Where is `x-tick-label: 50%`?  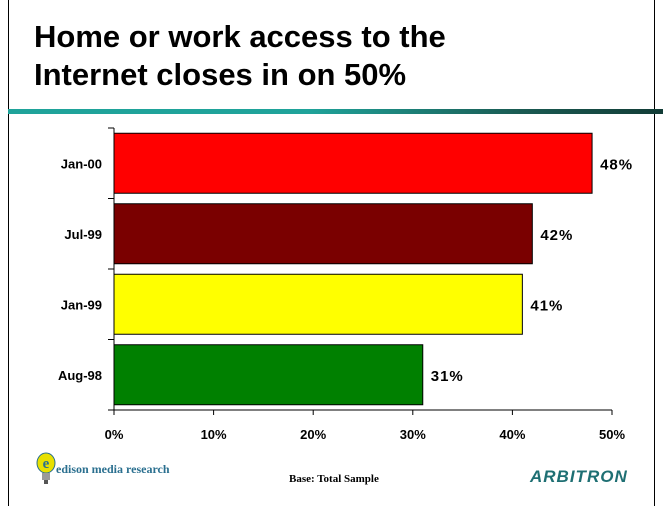 x-tick-label: 50% is located at coordinates (612, 434).